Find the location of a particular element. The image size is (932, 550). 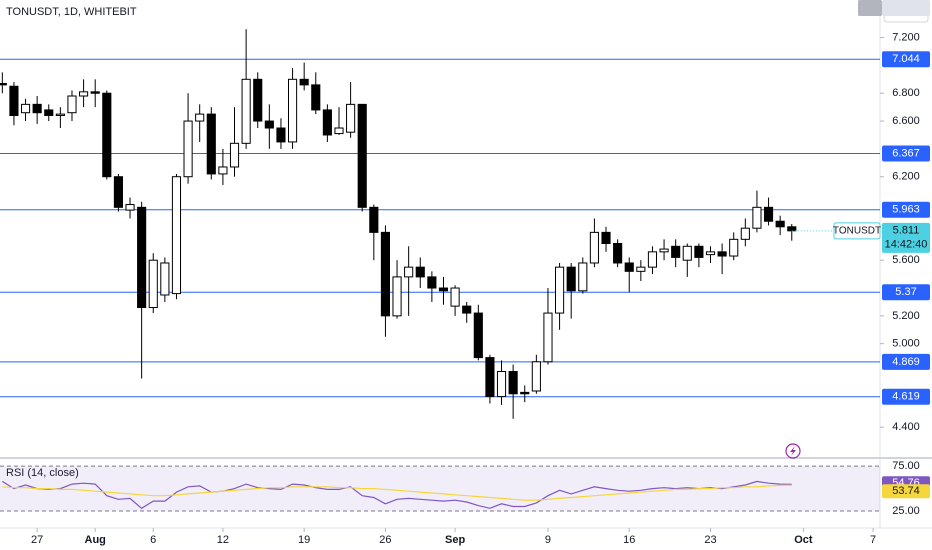

level-label: 4.869 is located at coordinates (906, 362).